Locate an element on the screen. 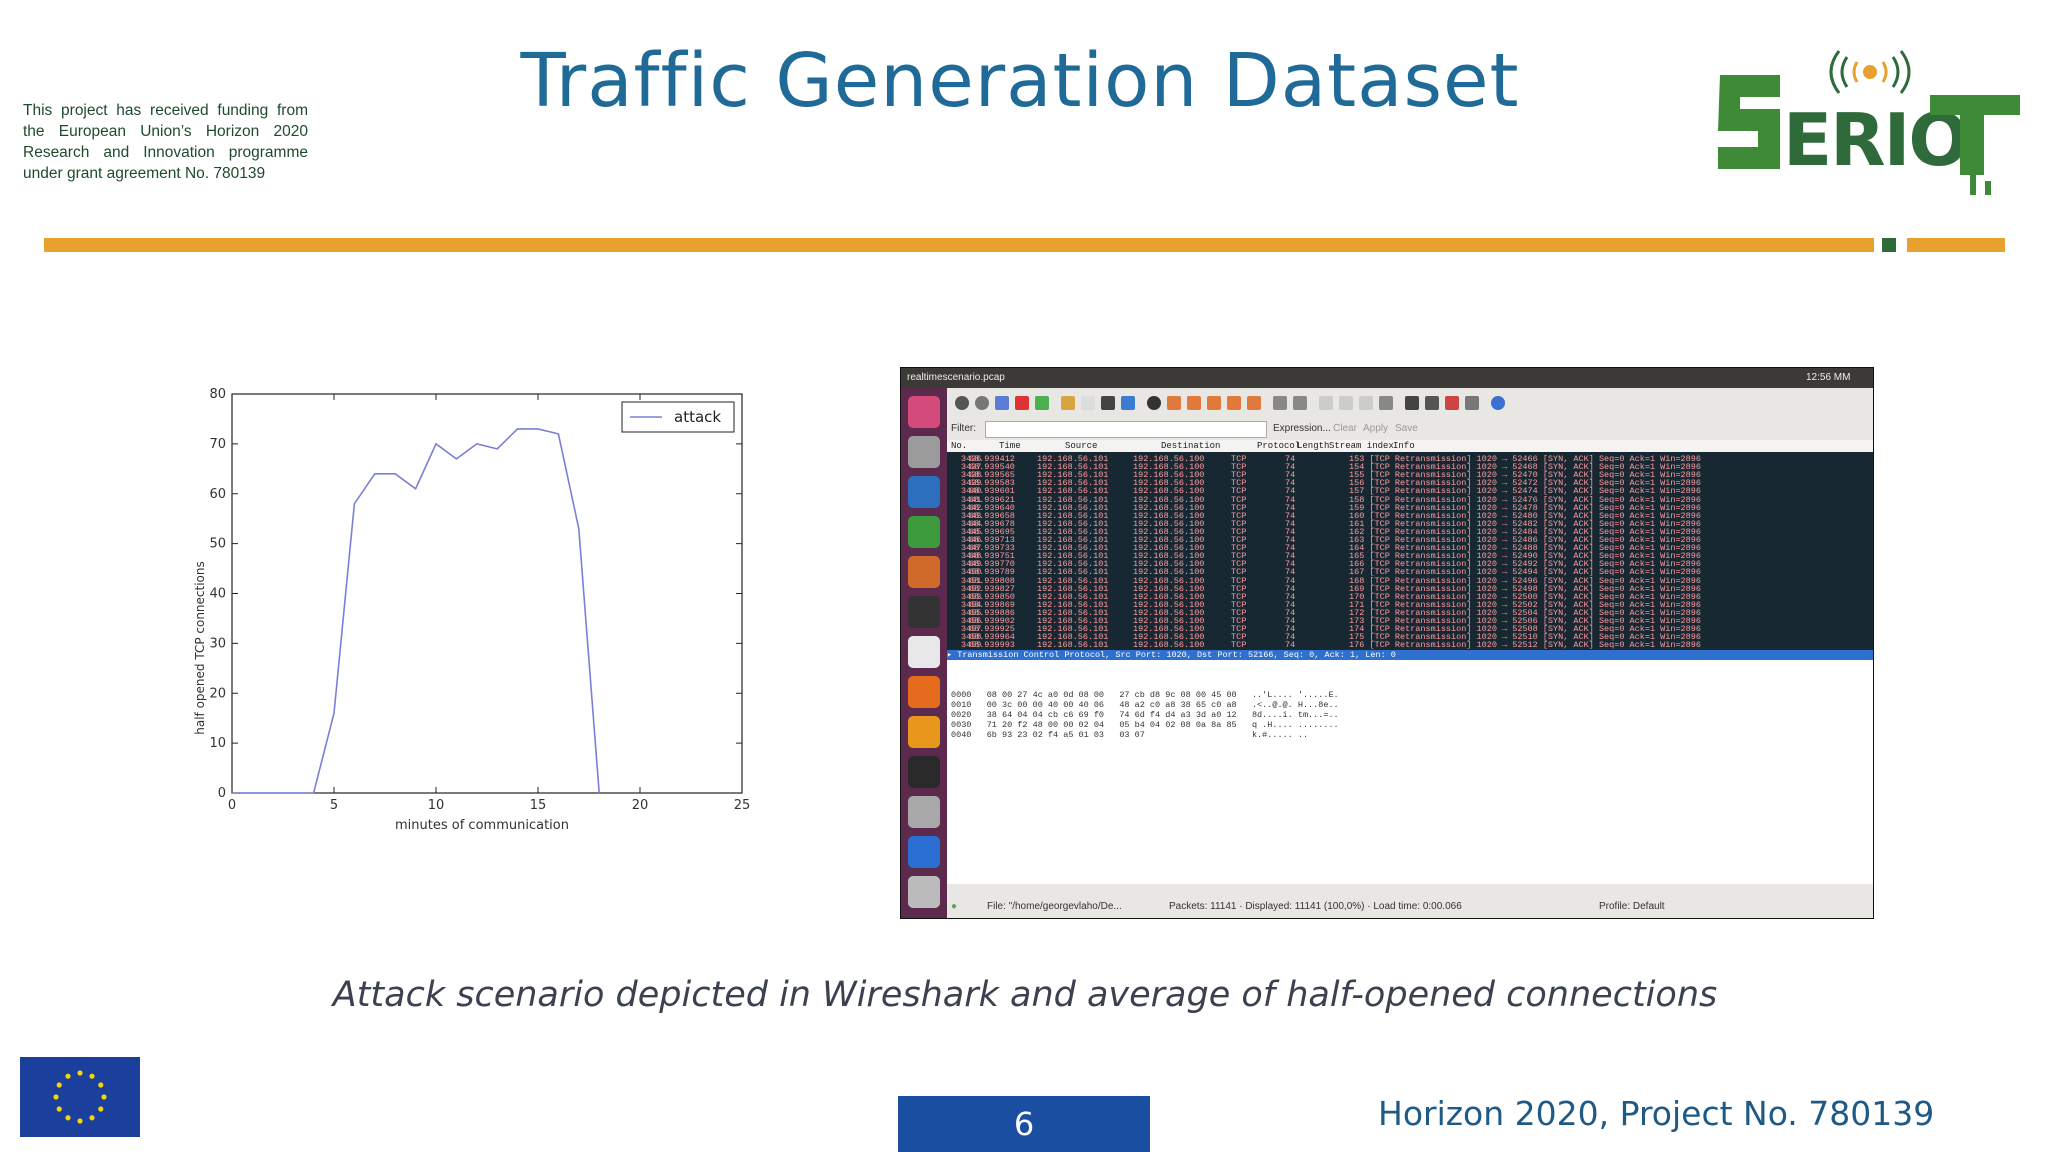 The height and width of the screenshot is (1152, 2048). packet-cell-no: 3457 is located at coordinates (971, 629).